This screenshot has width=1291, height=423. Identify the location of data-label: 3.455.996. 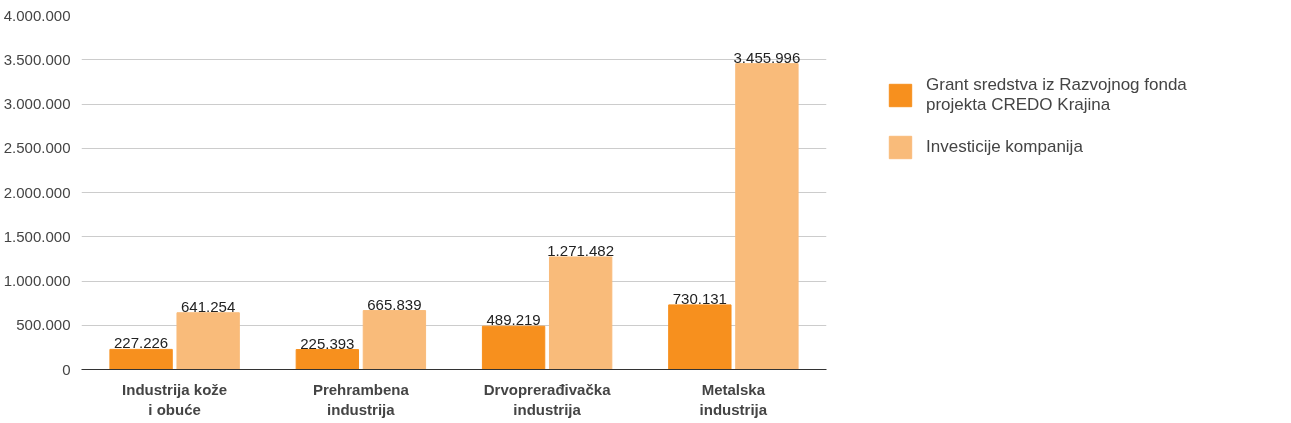
(767, 57).